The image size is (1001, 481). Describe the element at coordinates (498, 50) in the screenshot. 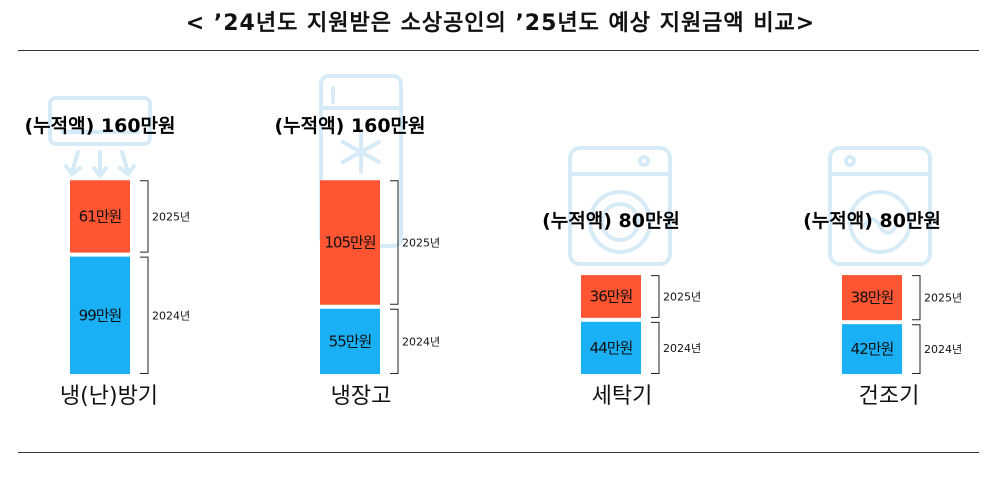

I see `top-divider` at that location.